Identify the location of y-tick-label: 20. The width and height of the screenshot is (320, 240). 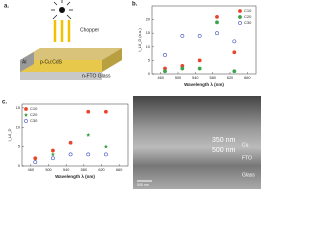
(148, 20).